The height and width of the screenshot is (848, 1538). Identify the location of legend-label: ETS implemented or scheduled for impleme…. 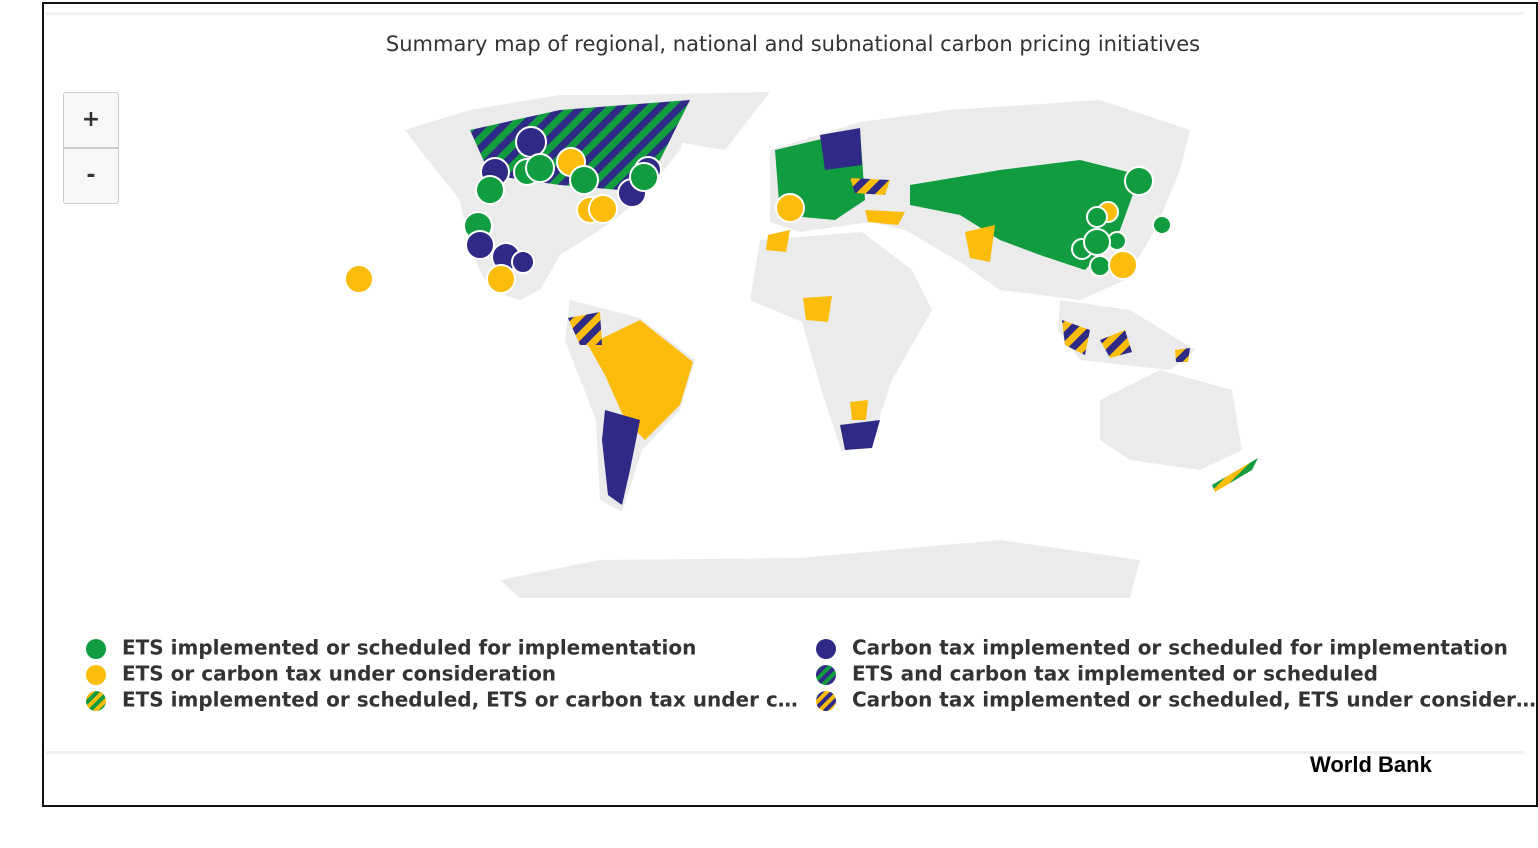
(409, 648).